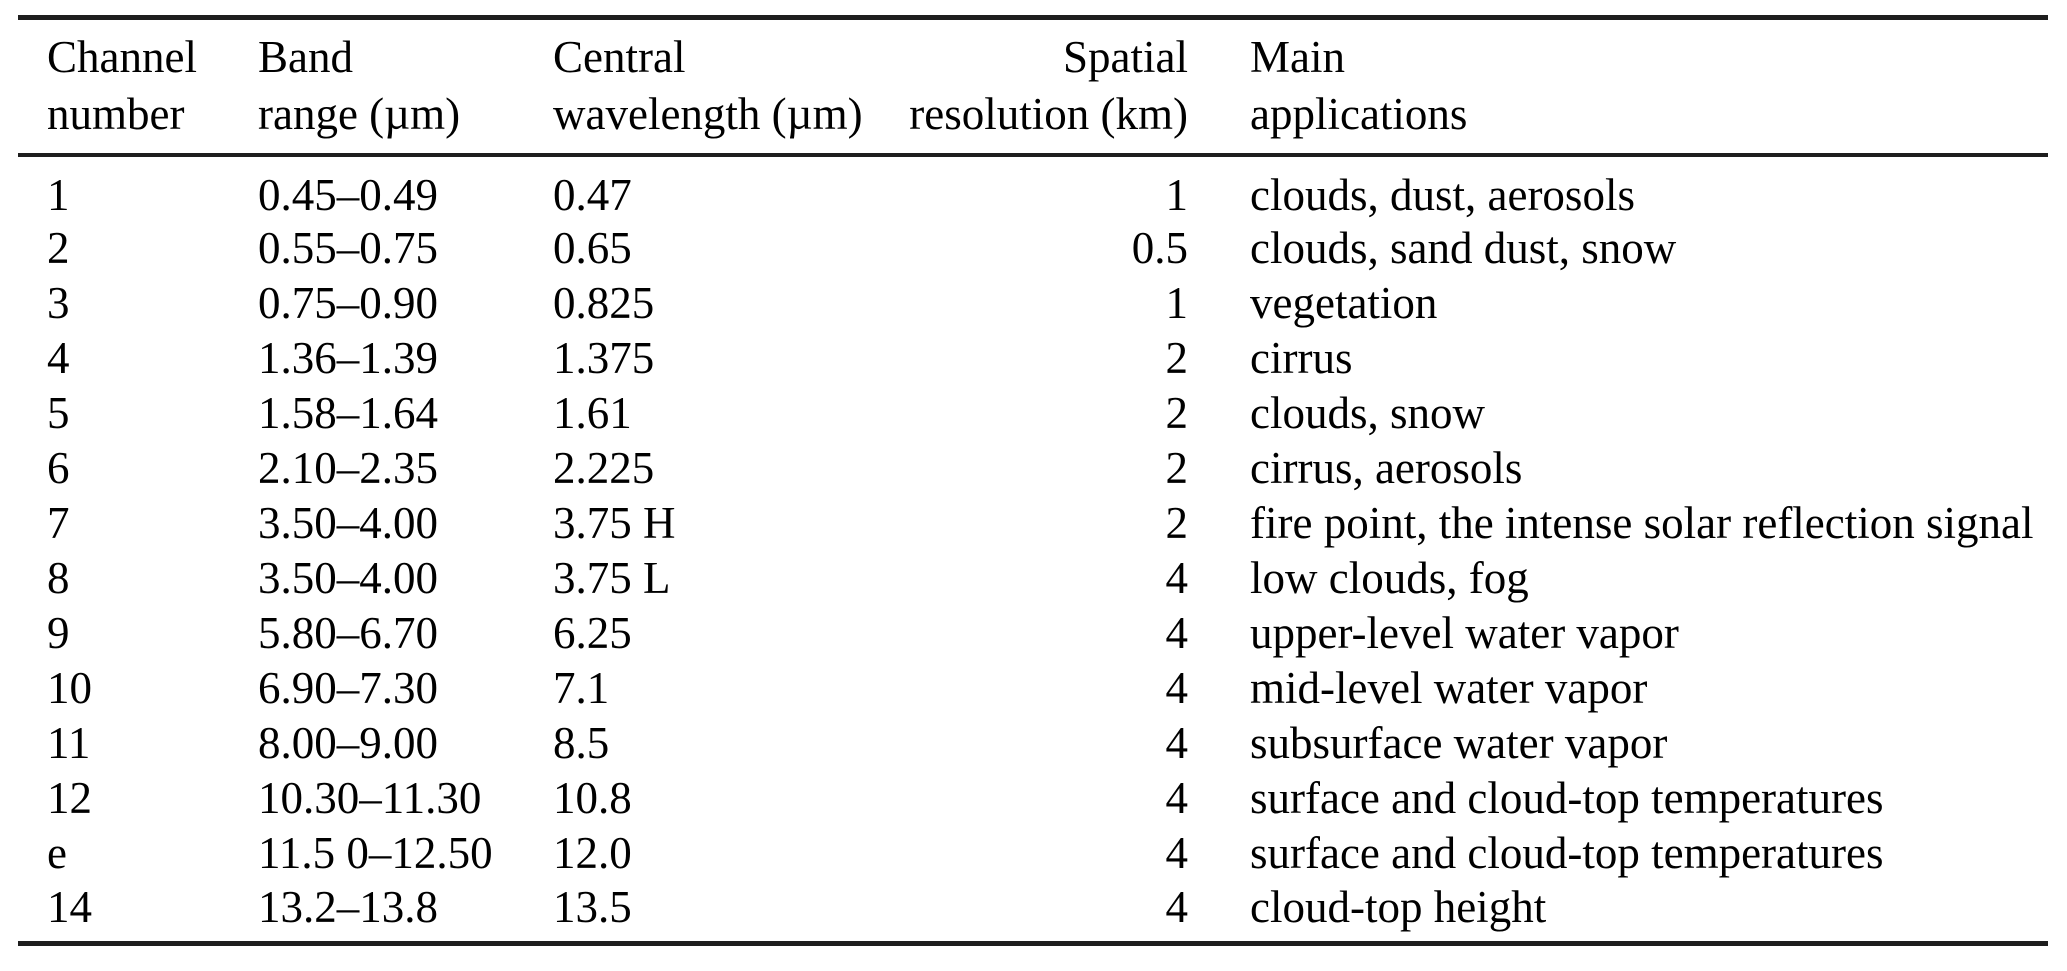 The height and width of the screenshot is (971, 2067). I want to click on cell-channel-number: 7, so click(58, 523).